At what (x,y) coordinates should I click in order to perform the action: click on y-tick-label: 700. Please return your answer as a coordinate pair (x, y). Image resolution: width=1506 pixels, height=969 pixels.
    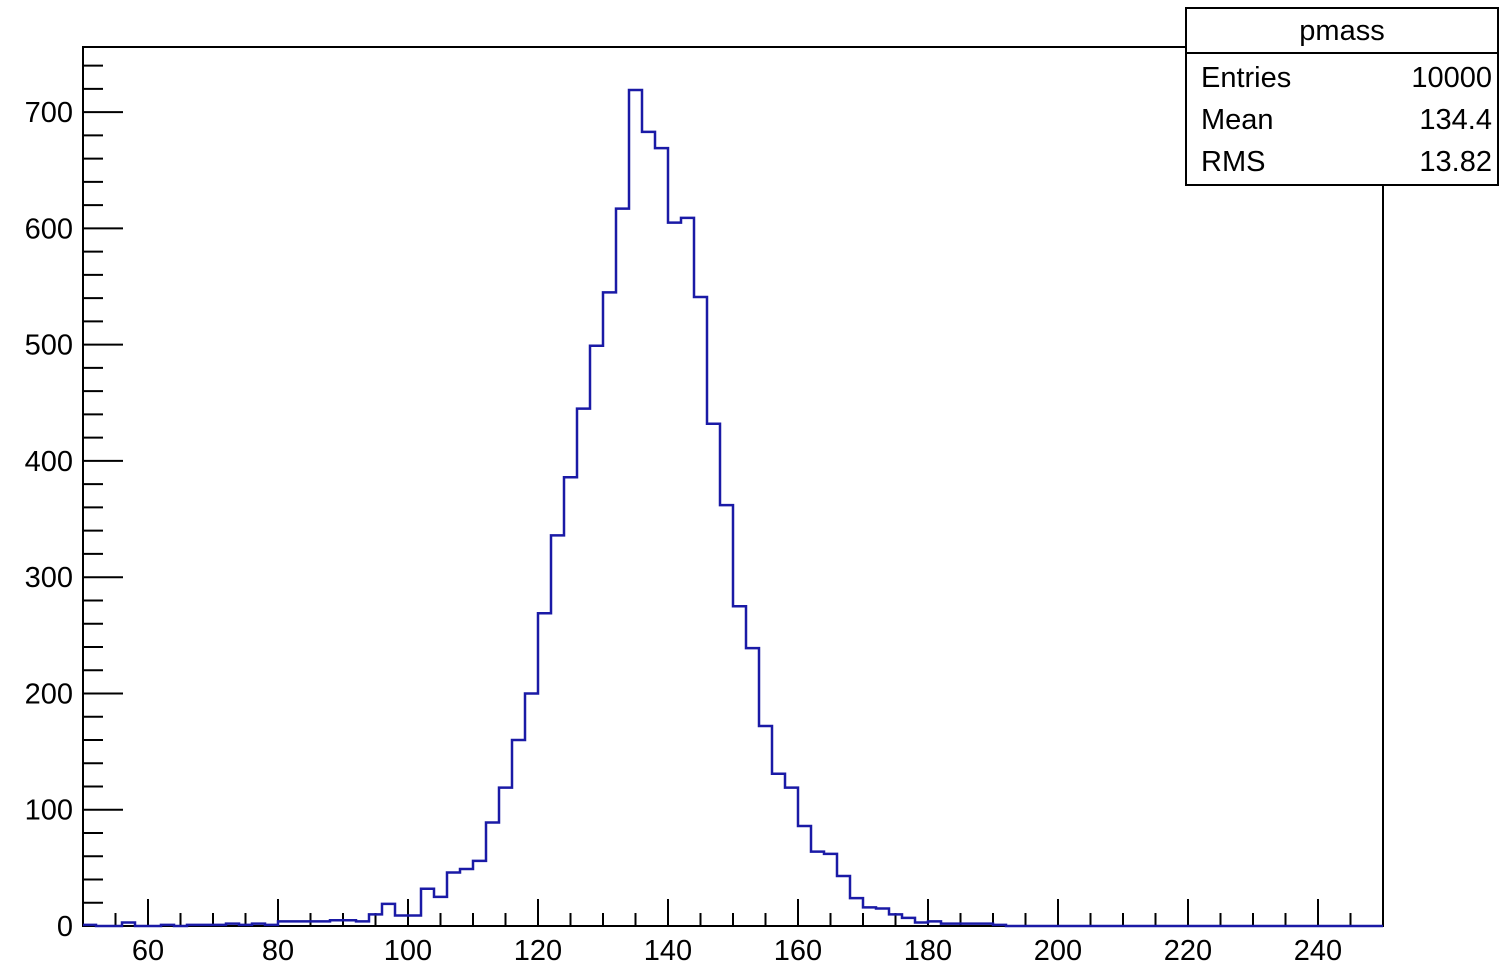
    Looking at the image, I should click on (49, 113).